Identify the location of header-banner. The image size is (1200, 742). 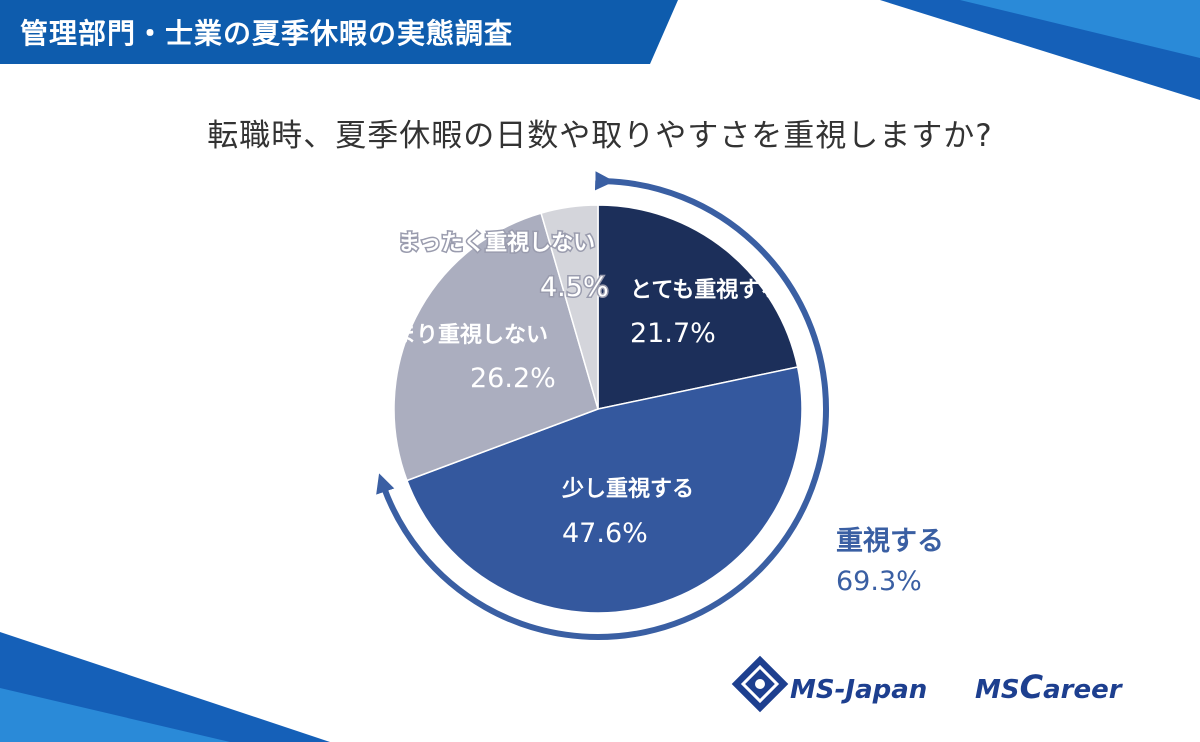
(339, 32).